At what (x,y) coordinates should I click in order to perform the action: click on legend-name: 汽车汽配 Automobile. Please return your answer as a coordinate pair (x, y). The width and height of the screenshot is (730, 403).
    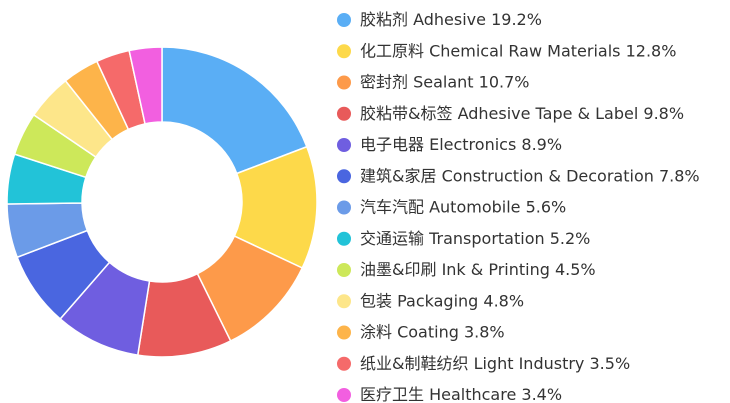
    Looking at the image, I should click on (440, 206).